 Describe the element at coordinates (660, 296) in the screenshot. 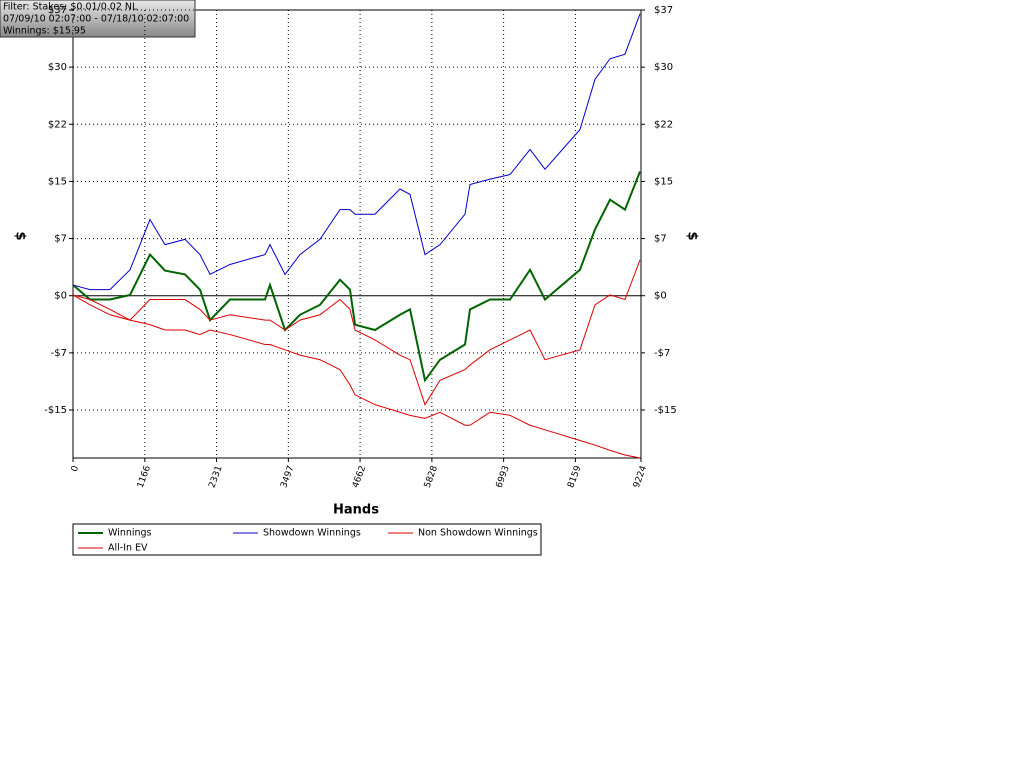

I see `y2-tick-label: $0` at that location.